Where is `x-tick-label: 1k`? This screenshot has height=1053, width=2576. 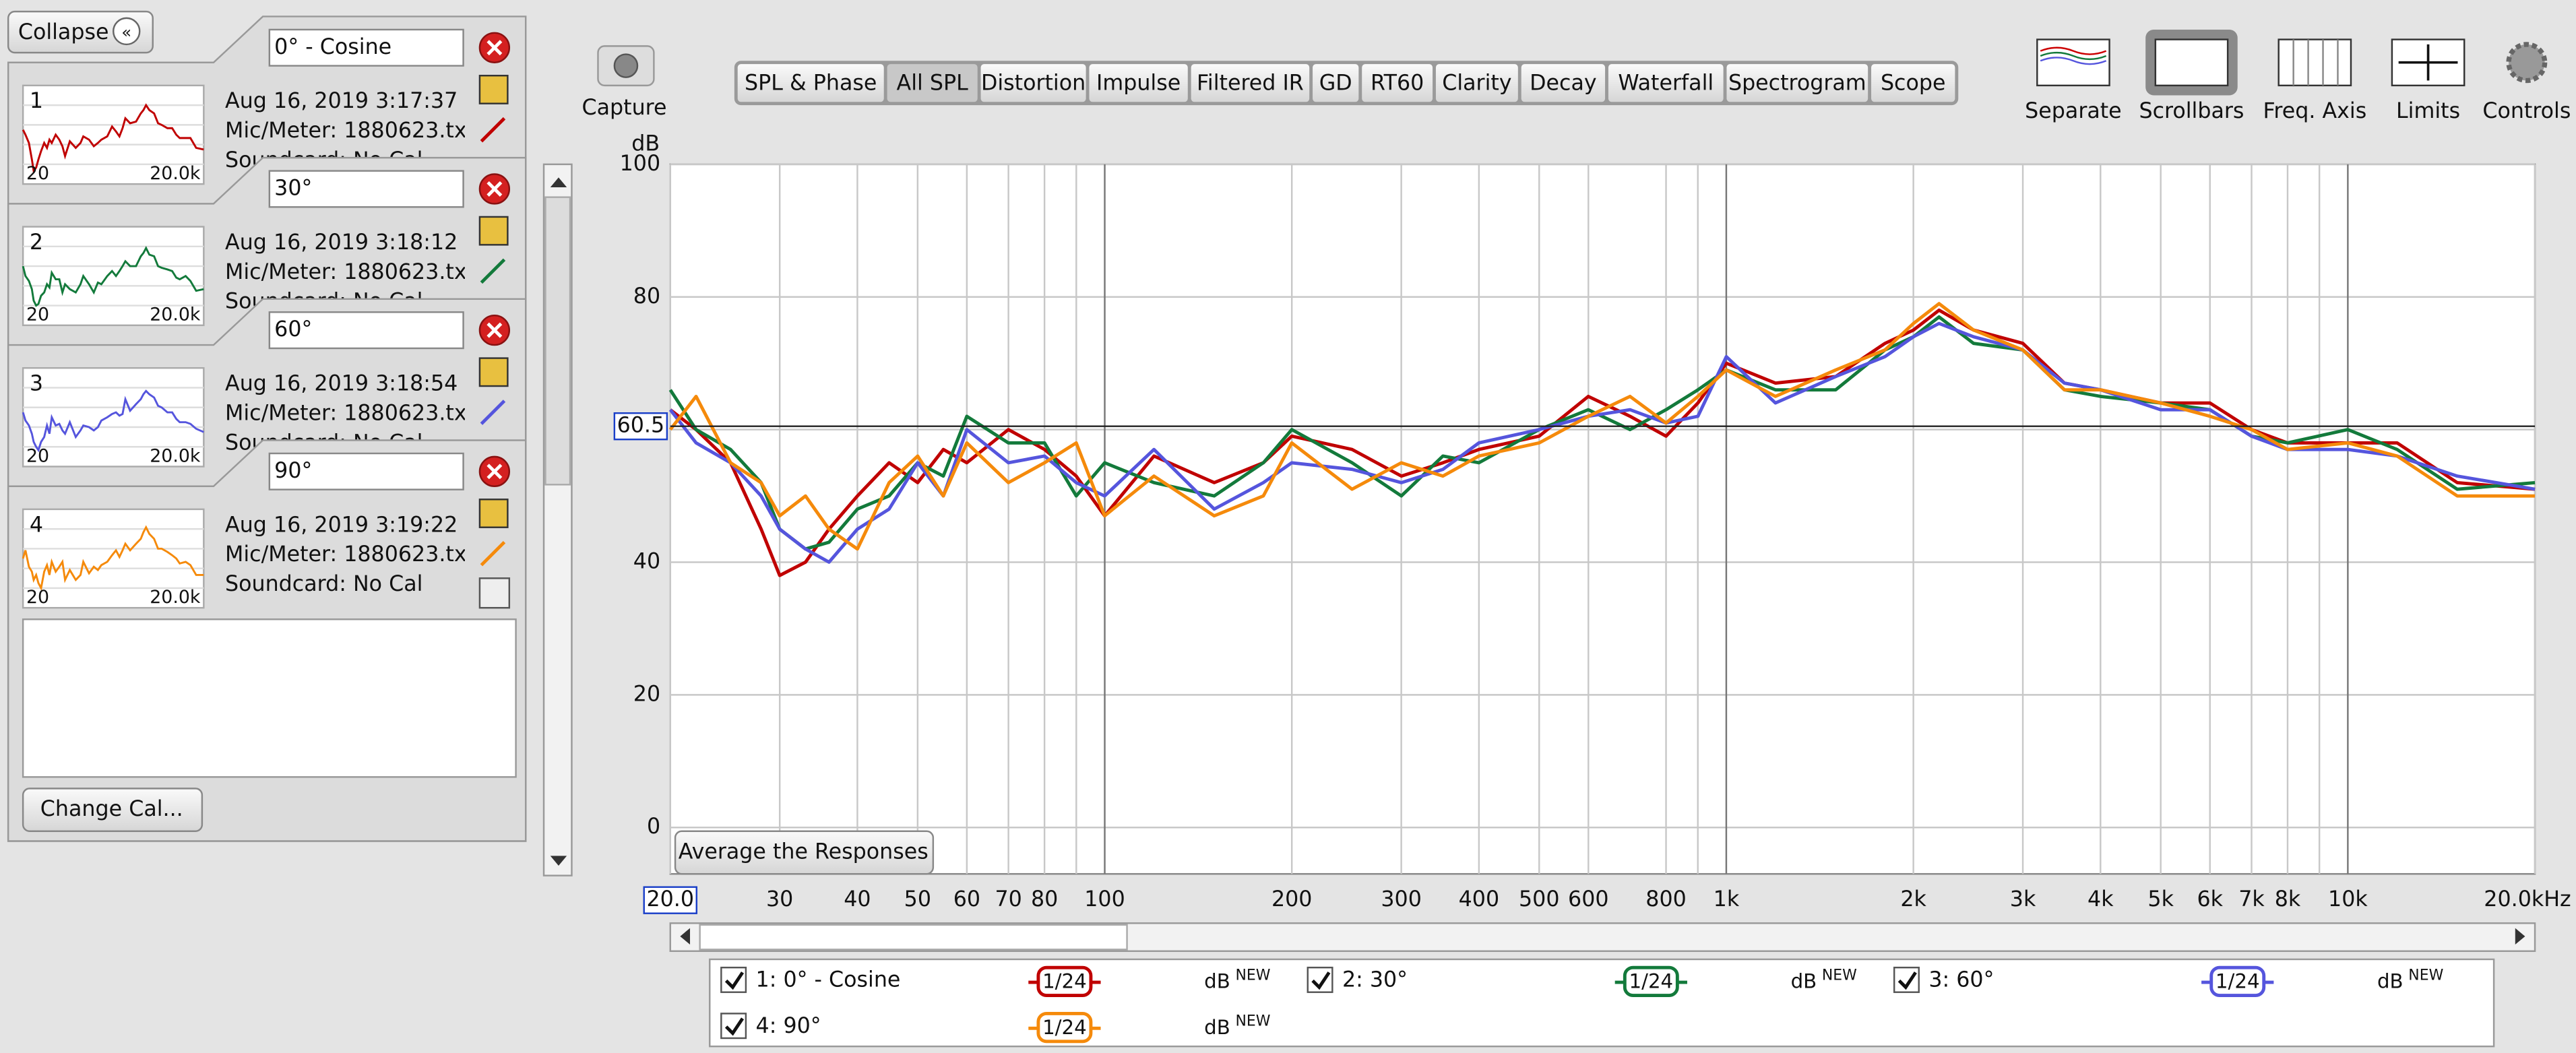
x-tick-label: 1k is located at coordinates (1727, 900).